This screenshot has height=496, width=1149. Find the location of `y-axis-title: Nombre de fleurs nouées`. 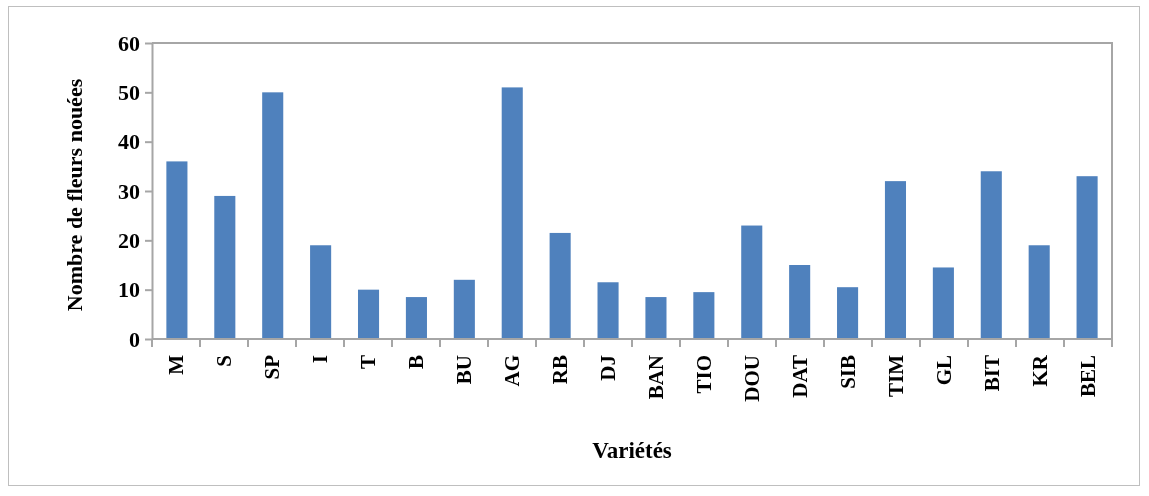

y-axis-title: Nombre de fleurs nouées is located at coordinates (74, 195).